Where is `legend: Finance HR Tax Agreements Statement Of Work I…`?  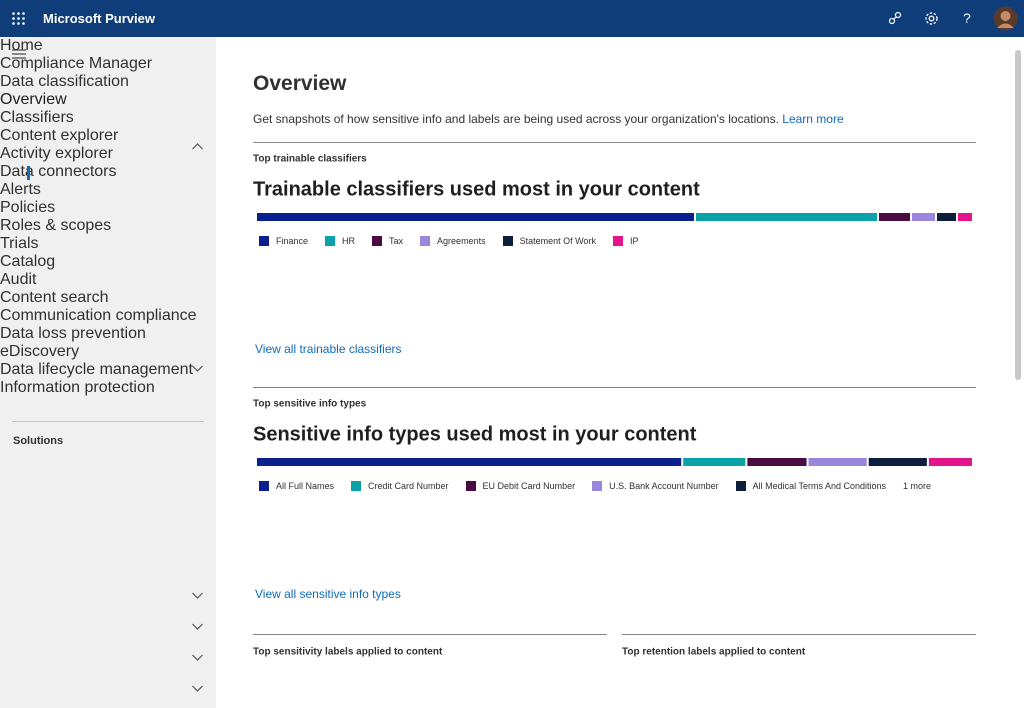
legend: Finance HR Tax Agreements Statement Of Work I… is located at coordinates (448, 241).